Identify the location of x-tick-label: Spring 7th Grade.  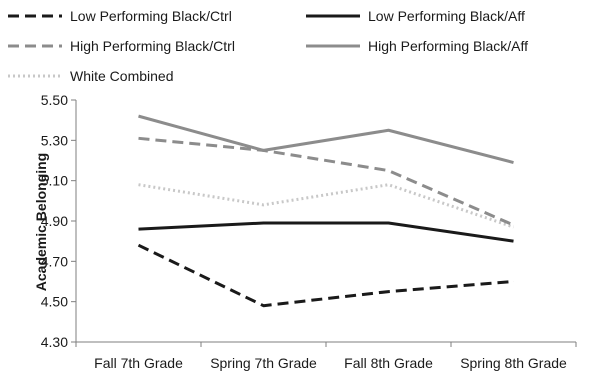
(263, 363).